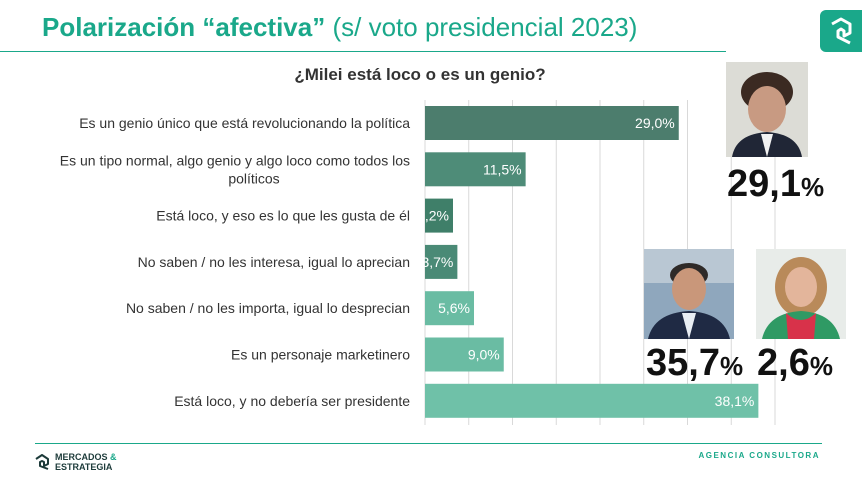 The height and width of the screenshot is (485, 862). Describe the element at coordinates (363, 51) in the screenshot. I see `title-divider` at that location.